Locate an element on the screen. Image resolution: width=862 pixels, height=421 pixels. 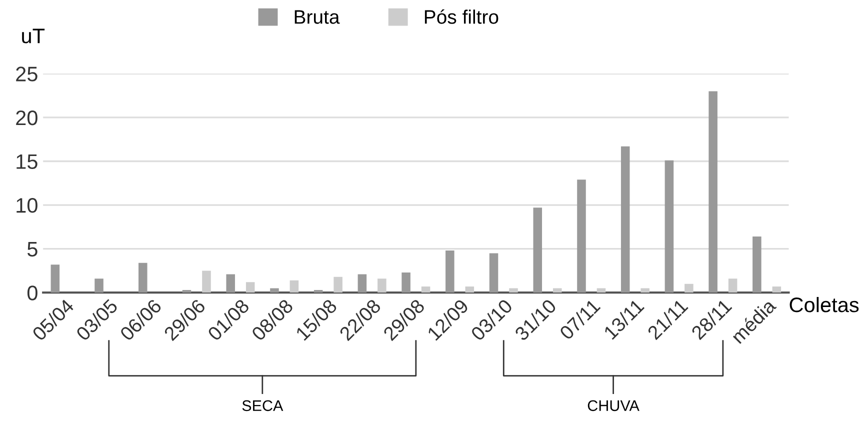
text: CHUVA is located at coordinates (614, 406).